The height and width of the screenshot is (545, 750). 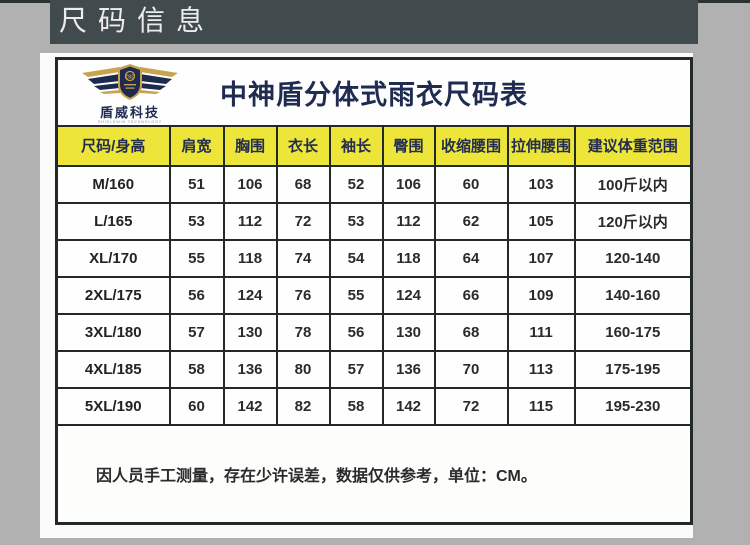 I want to click on table-row: 5XL/190 60 142 82 58 142 72 115 195-230, so click(x=374, y=406).